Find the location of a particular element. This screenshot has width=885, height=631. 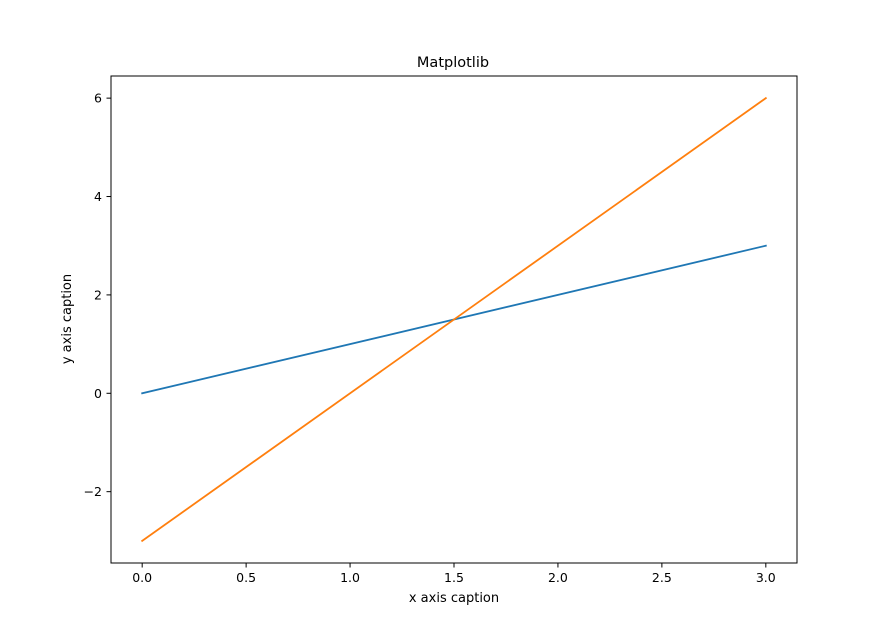

y-tick-label: −2 is located at coordinates (93, 491).